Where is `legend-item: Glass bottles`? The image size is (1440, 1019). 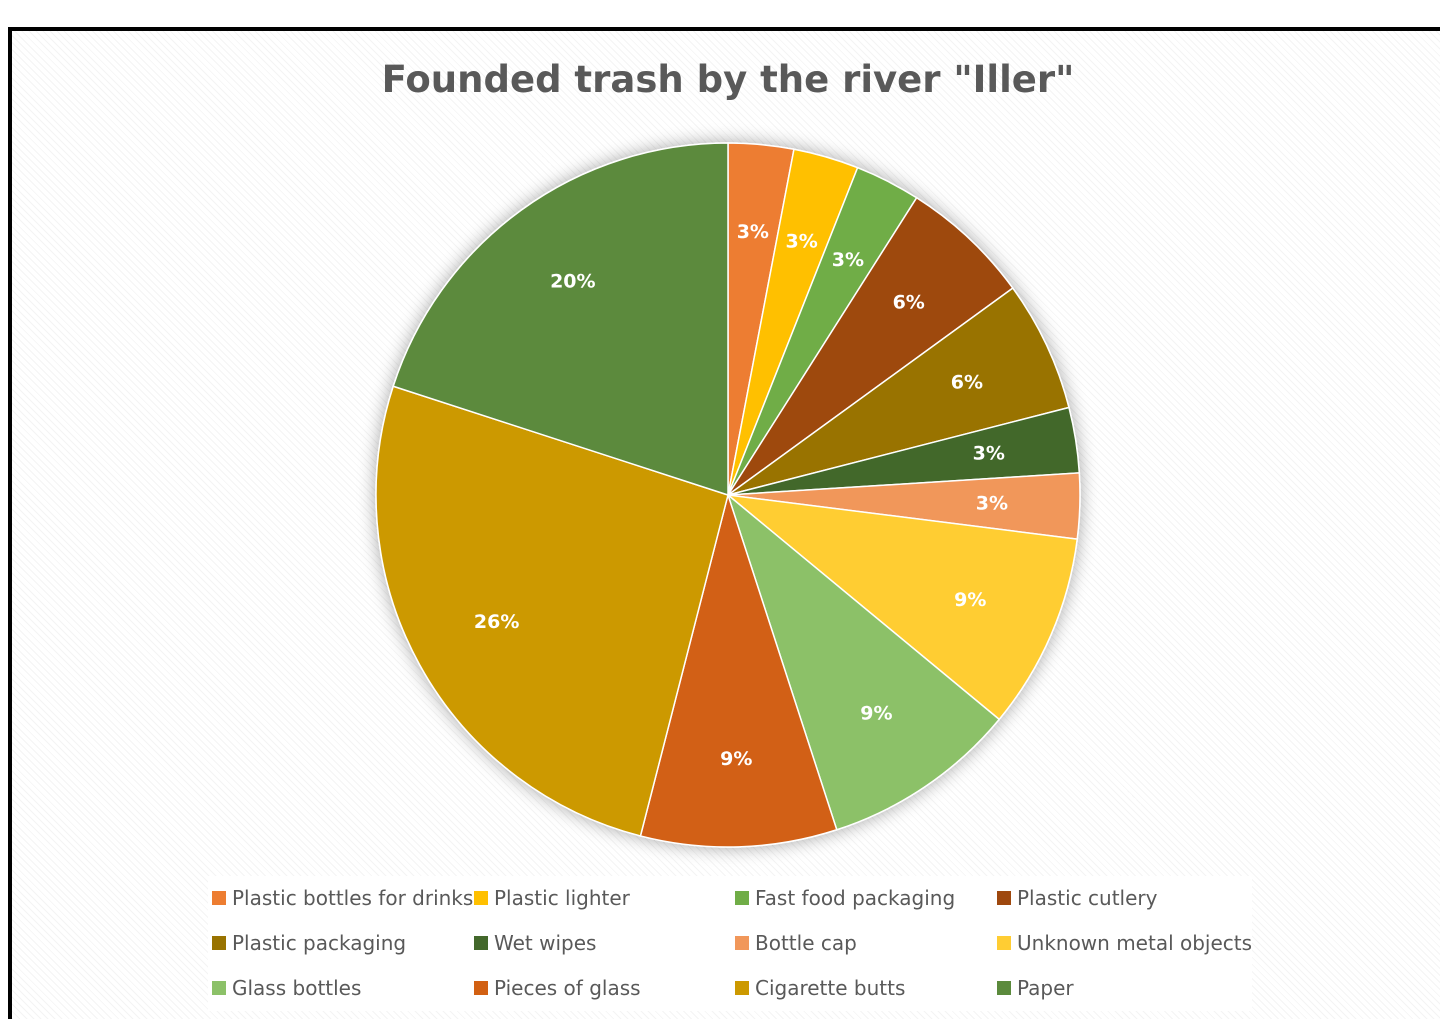
legend-item: Glass bottles is located at coordinates (286, 988).